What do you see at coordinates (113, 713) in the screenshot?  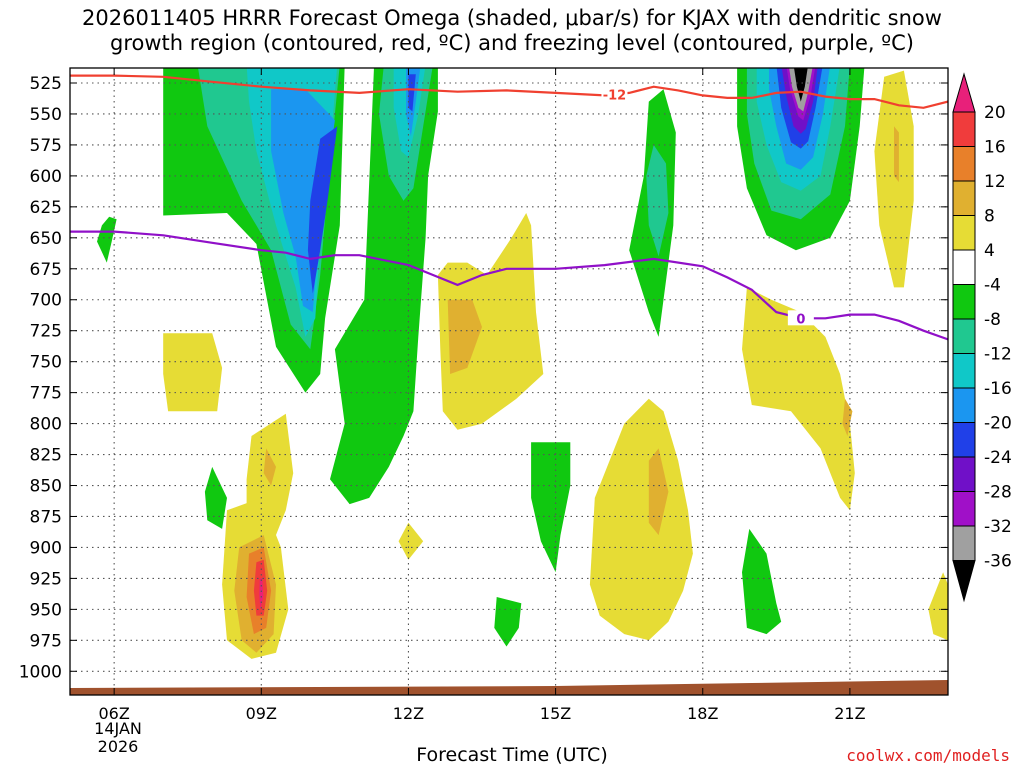 I see `x-tick-label-06Z: 06Z` at bounding box center [113, 713].